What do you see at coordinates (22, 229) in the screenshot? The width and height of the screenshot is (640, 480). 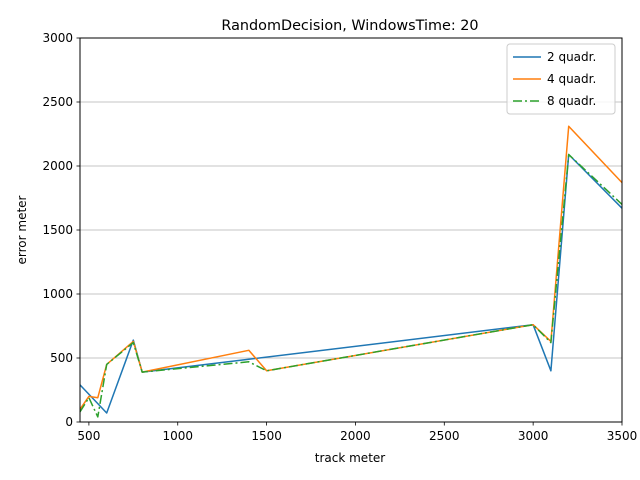 I see `y-axis-label: error meter` at bounding box center [22, 229].